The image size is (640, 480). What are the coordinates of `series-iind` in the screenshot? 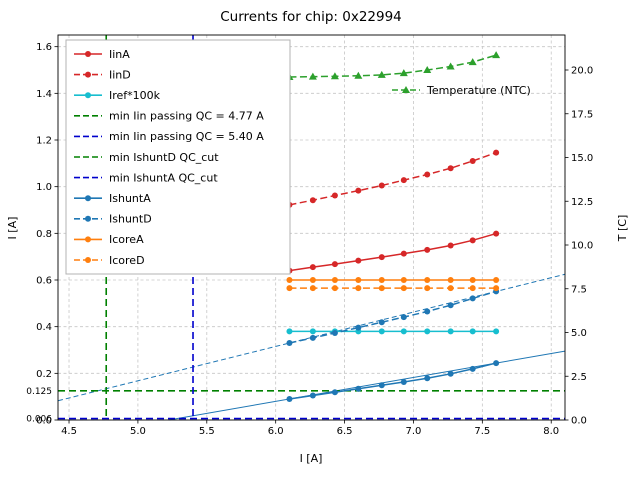 It's located at (393, 178).